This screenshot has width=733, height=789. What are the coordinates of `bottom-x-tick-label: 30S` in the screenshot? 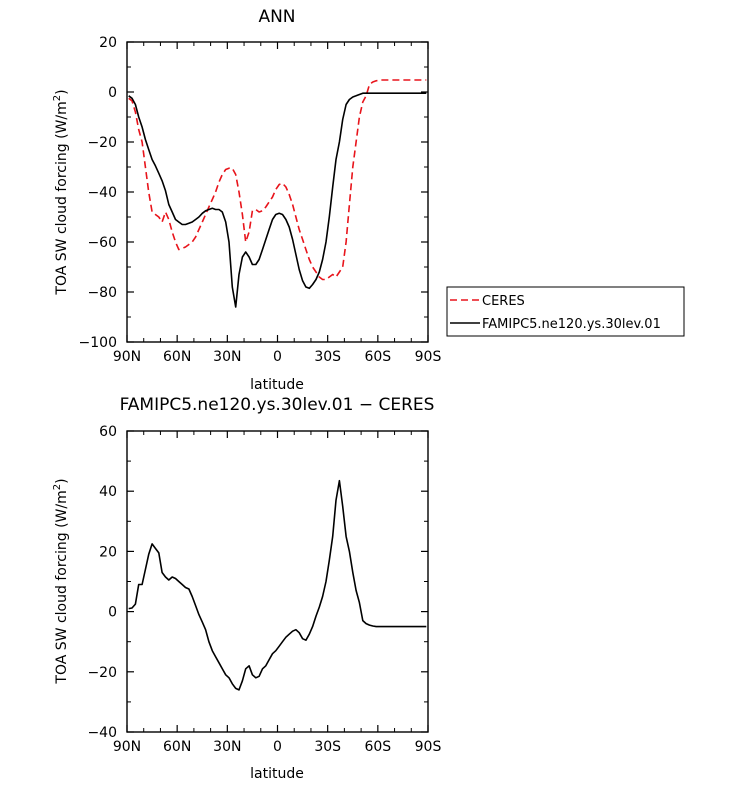 It's located at (327, 747).